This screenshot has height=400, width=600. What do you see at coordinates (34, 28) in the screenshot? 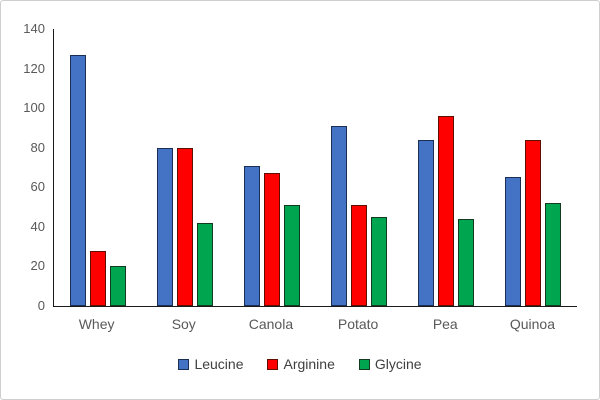
I see `y-axis-tick-label: 140` at bounding box center [34, 28].